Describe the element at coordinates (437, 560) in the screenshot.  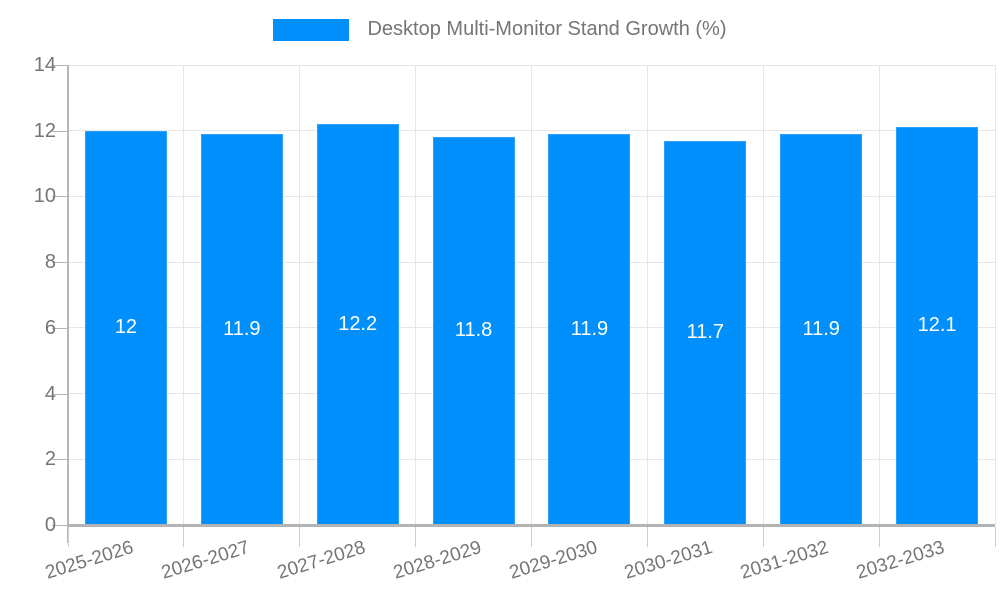
I see `x-tick-label: 2028-2029` at that location.